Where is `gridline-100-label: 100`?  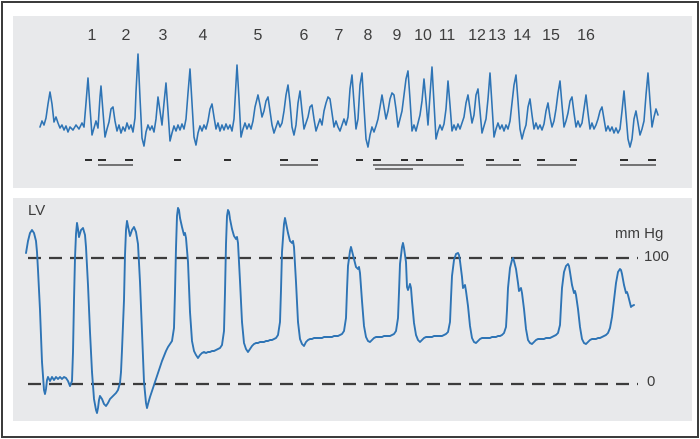
gridline-100-label: 100 is located at coordinates (657, 256).